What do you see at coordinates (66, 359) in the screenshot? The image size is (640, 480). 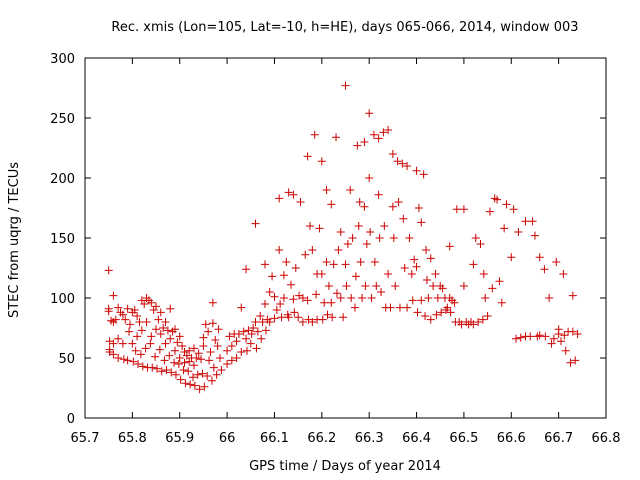 I see `y-tick-label: 50` at bounding box center [66, 359].